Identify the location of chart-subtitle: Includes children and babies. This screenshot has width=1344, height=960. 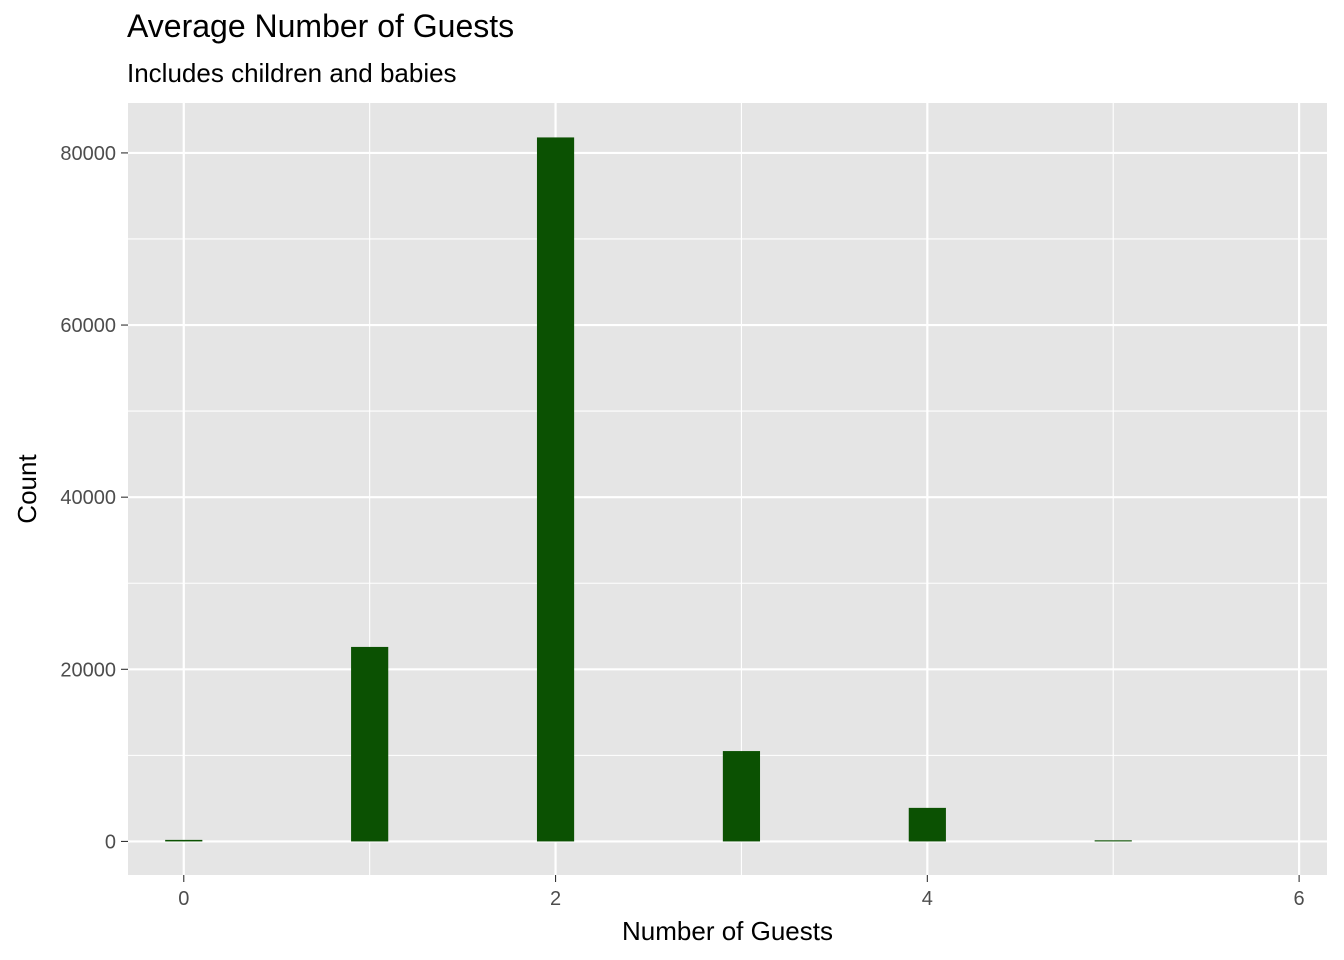
(292, 73).